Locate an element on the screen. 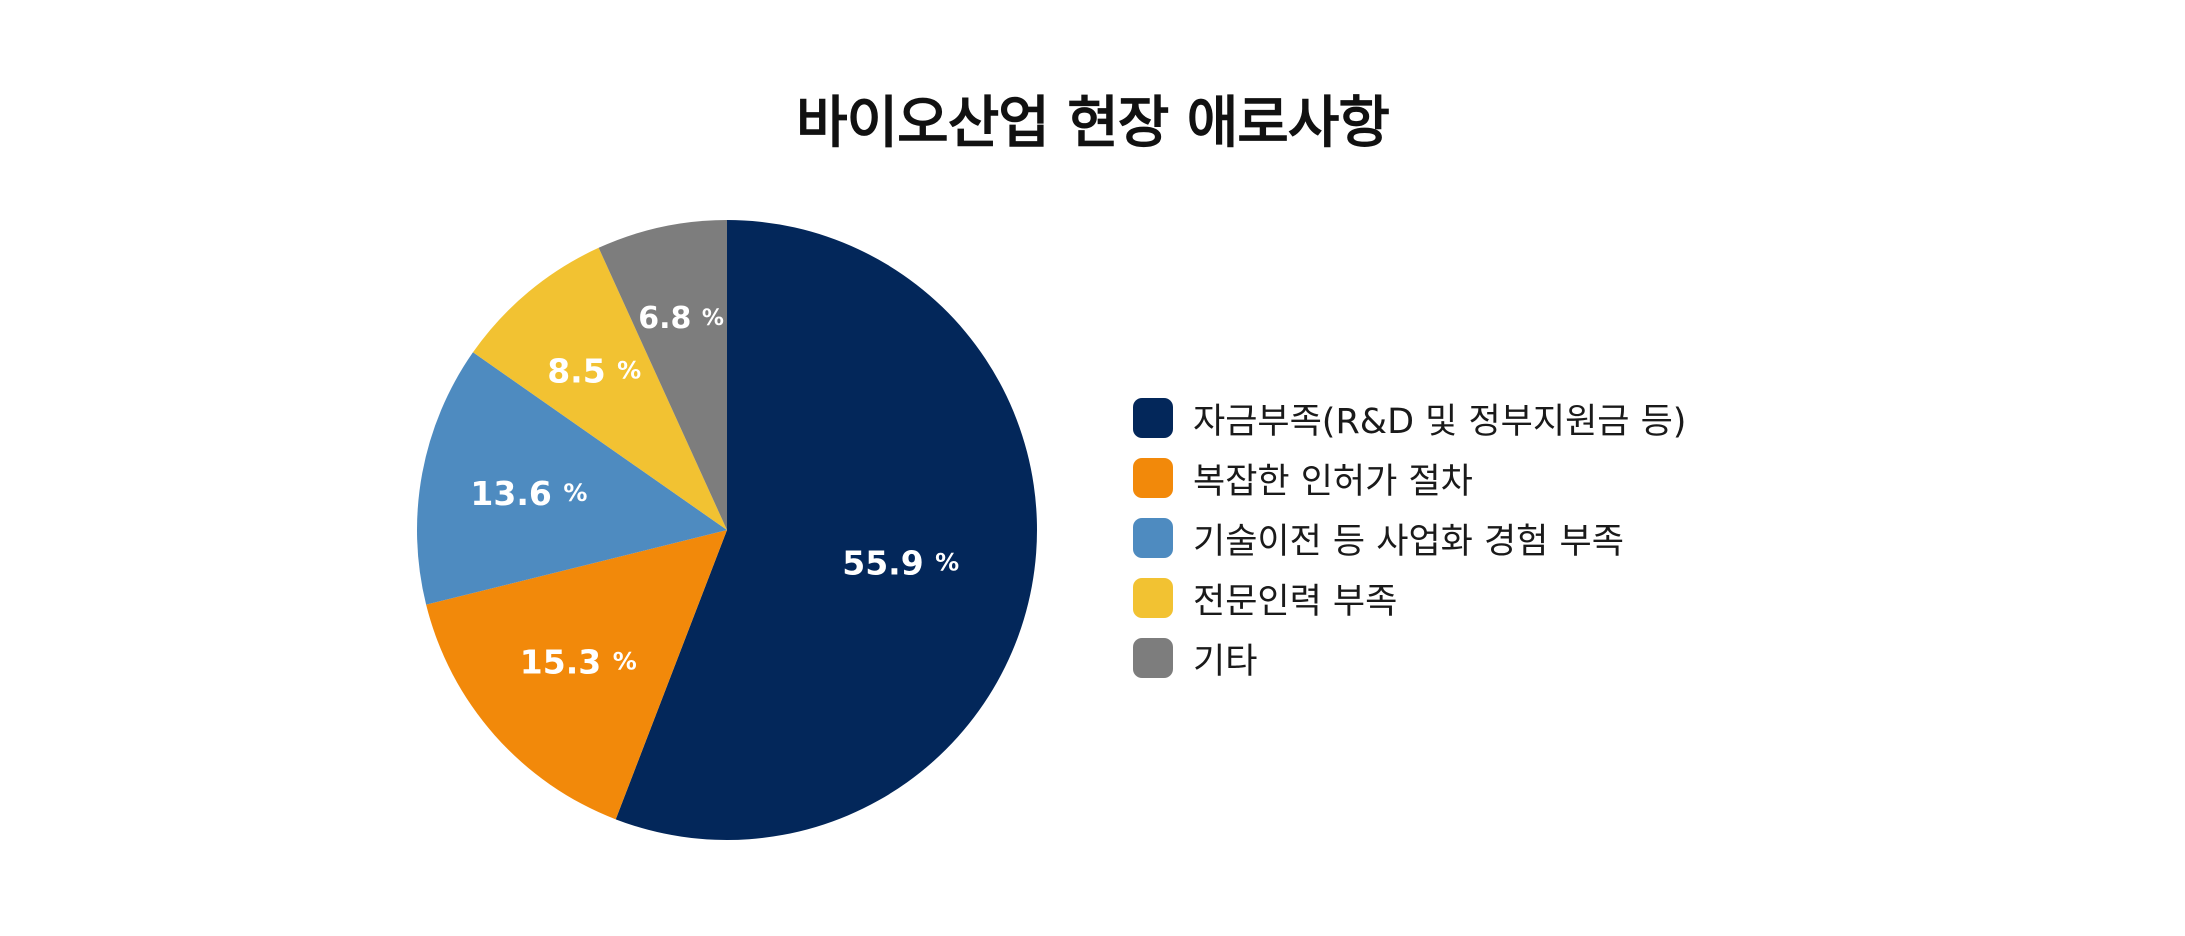 This screenshot has width=2185, height=936. slice-value-number: 15.3 is located at coordinates (560, 661).